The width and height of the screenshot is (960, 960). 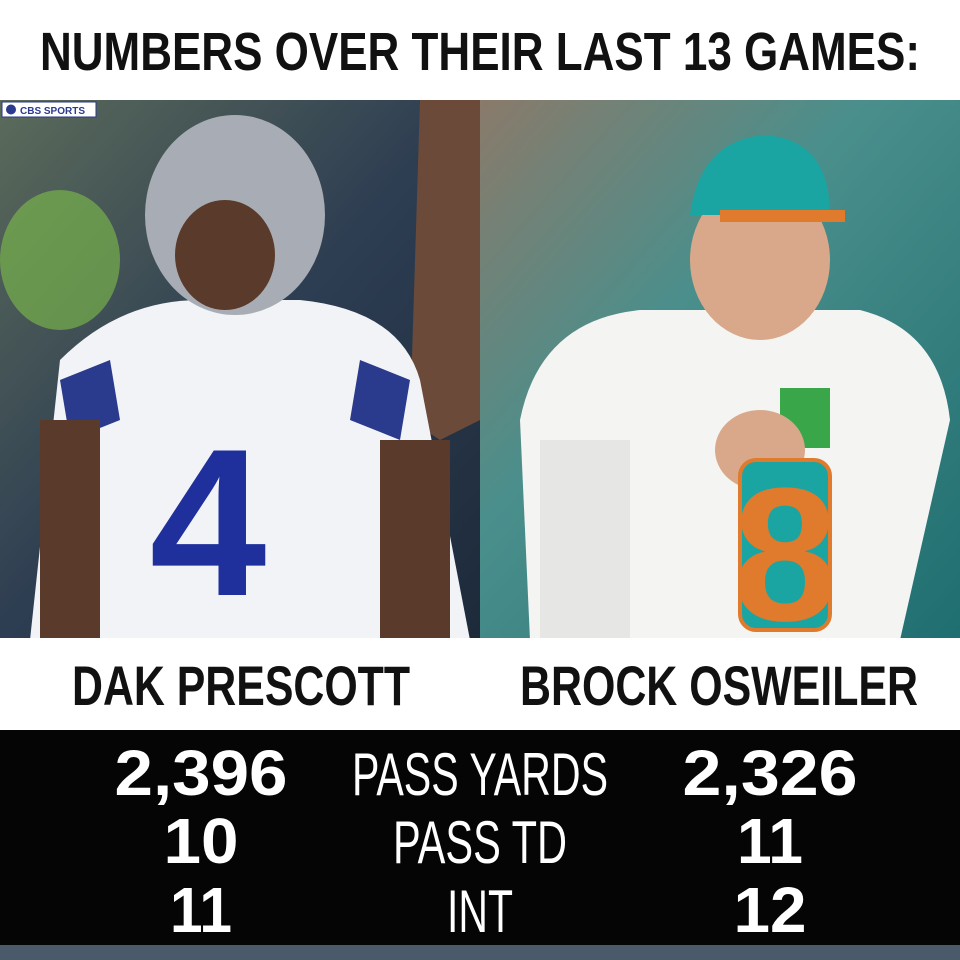 I want to click on names-band, so click(x=480, y=684).